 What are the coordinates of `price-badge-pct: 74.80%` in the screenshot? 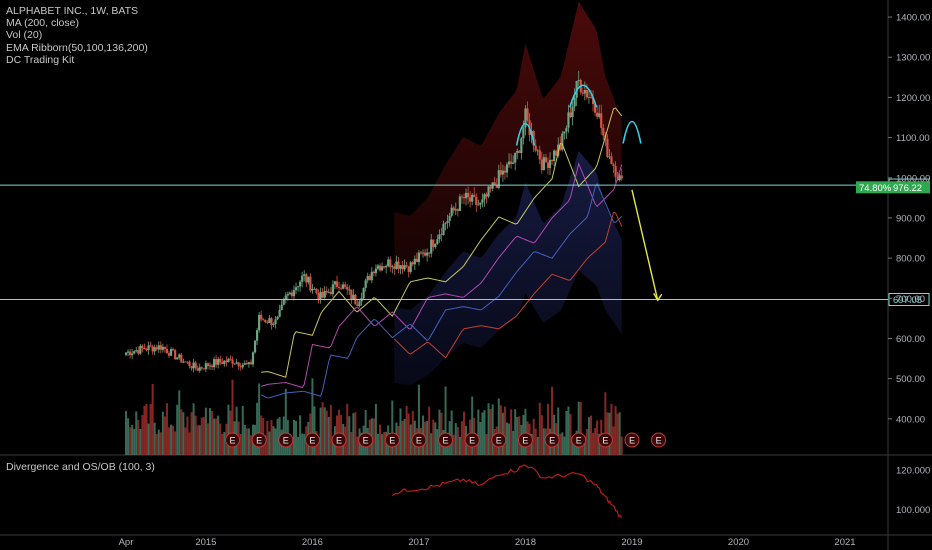 It's located at (875, 188).